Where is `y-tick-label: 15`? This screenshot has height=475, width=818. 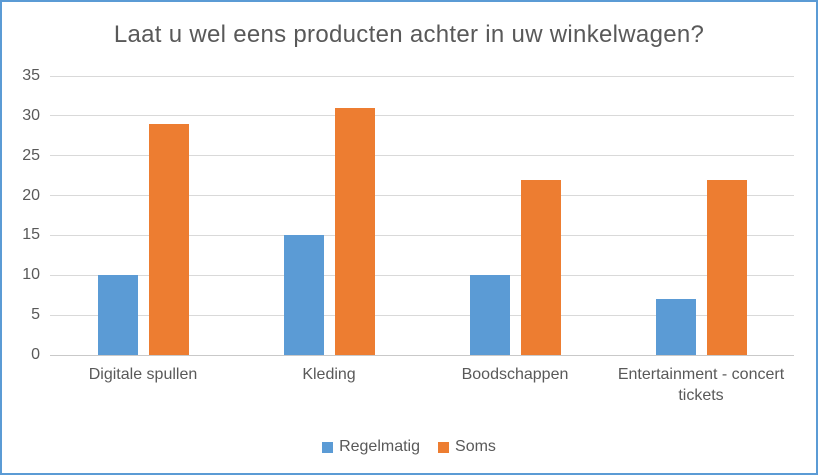
y-tick-label: 15 is located at coordinates (31, 235).